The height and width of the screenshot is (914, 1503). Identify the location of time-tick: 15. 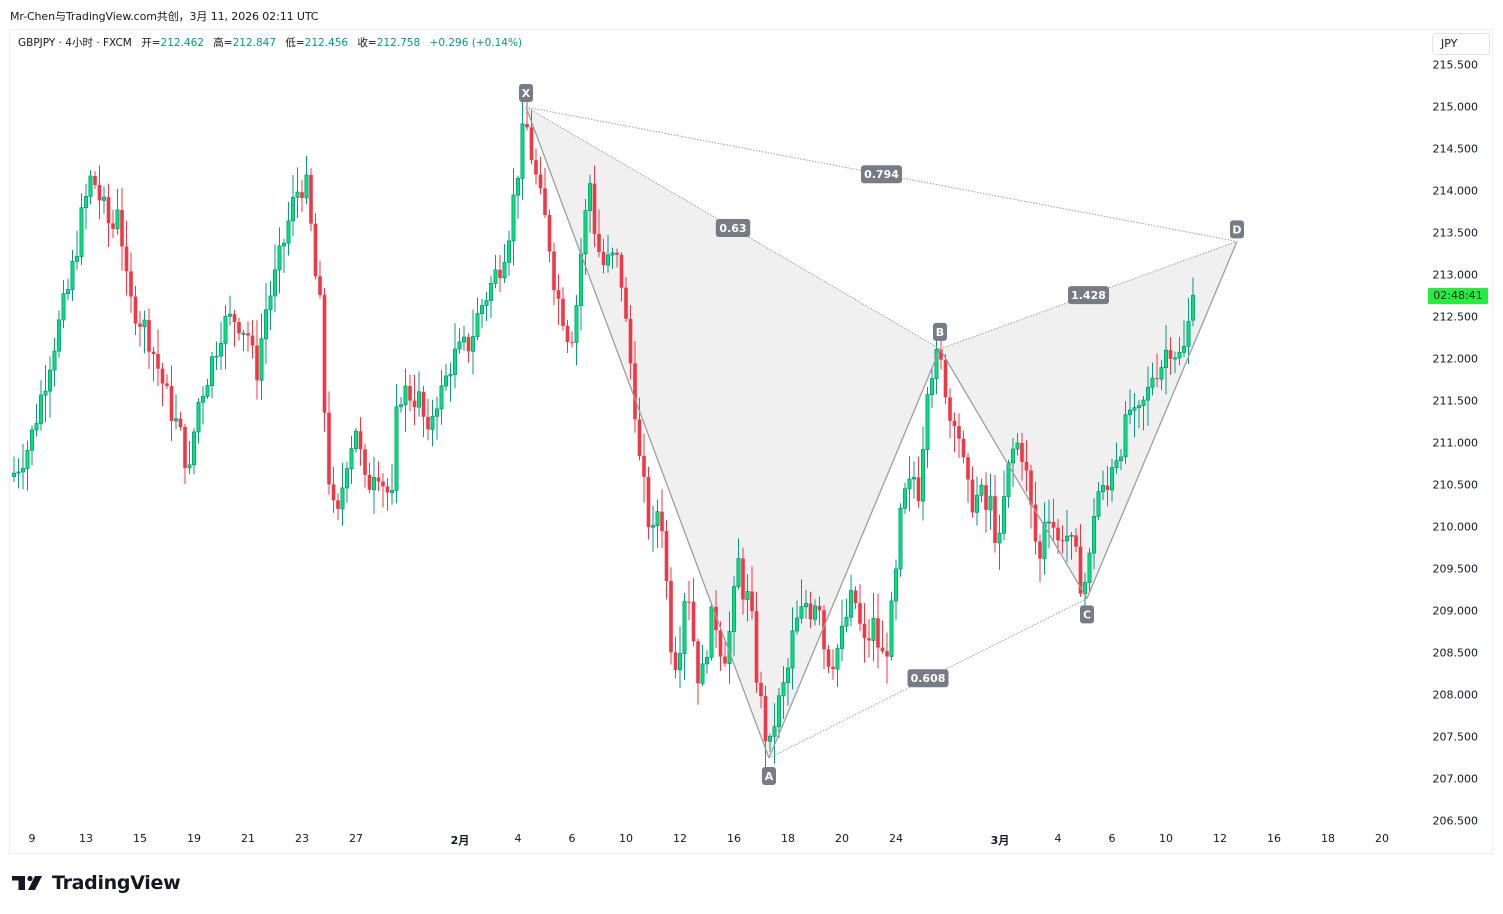
(140, 838).